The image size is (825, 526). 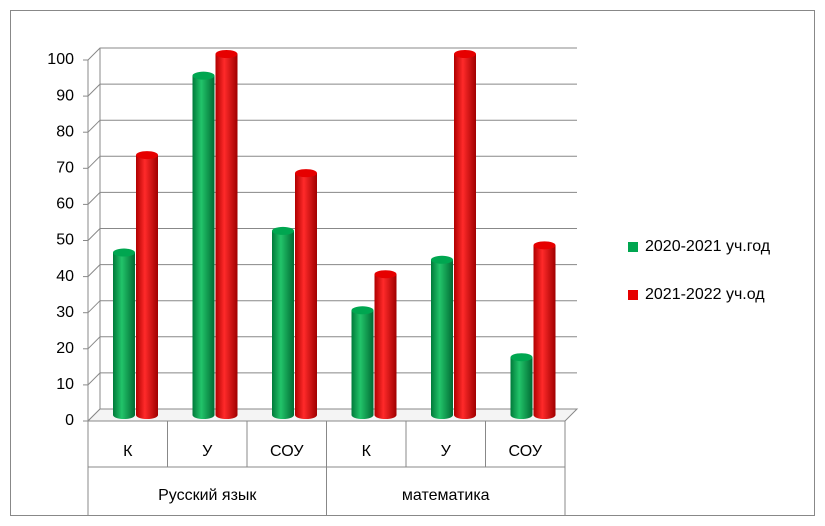 What do you see at coordinates (65, 204) in the screenshot?
I see `y-tick-label: 60` at bounding box center [65, 204].